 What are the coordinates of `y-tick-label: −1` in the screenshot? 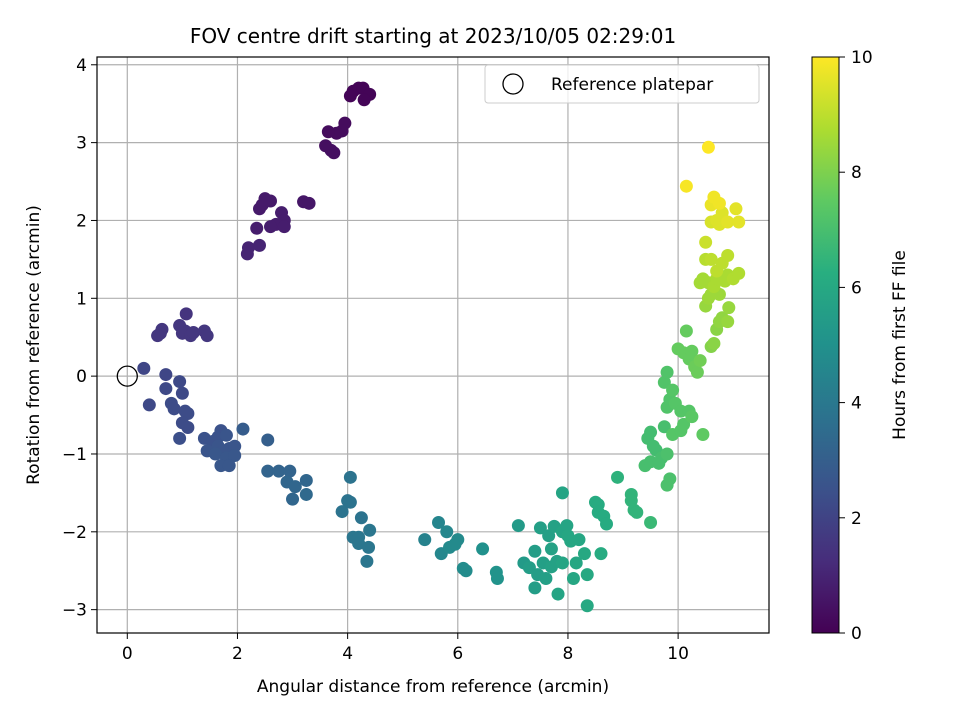 It's located at (74, 455).